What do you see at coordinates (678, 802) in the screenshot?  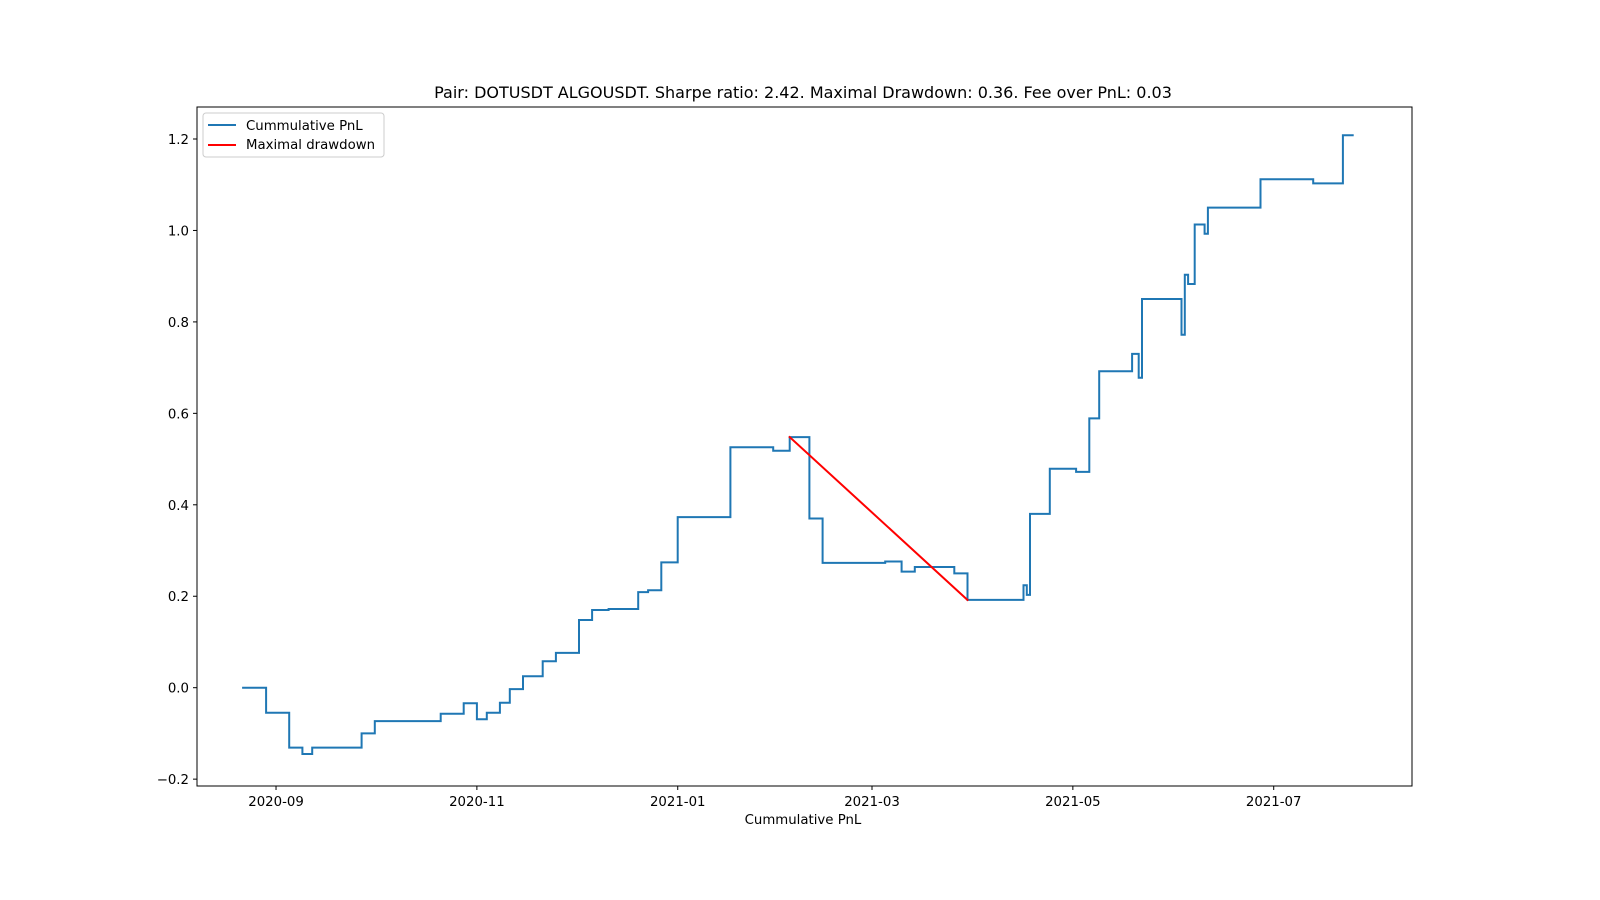 I see `x-tick-label: 2021-01` at bounding box center [678, 802].